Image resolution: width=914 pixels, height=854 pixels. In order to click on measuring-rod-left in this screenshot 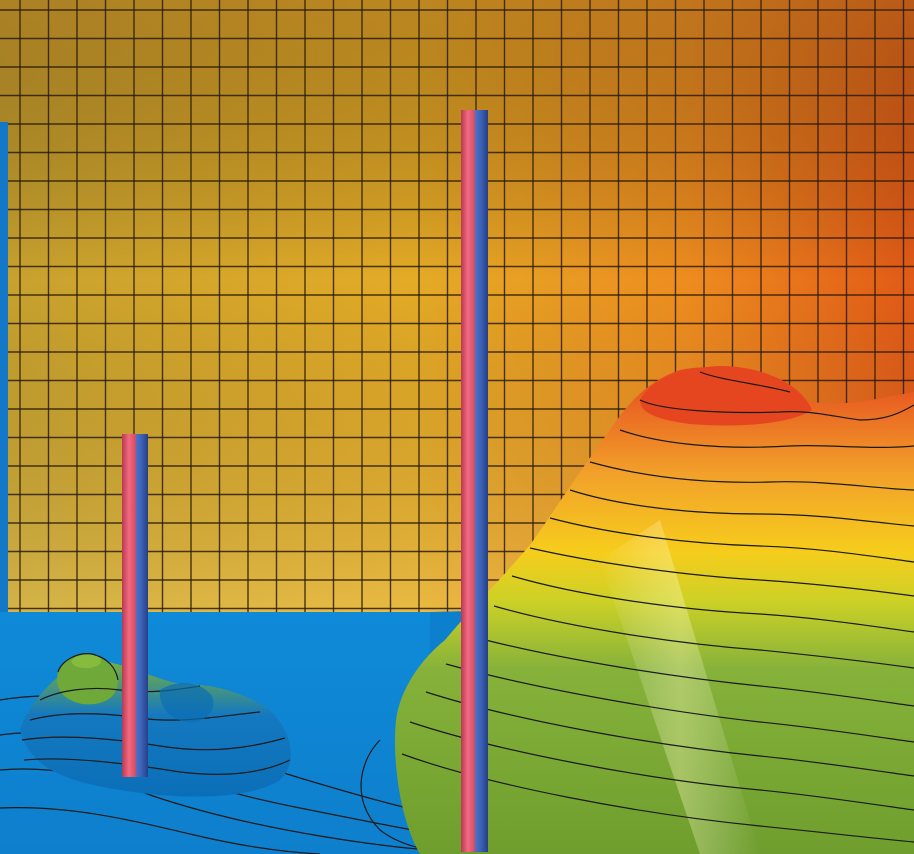, I will do `click(135, 605)`.